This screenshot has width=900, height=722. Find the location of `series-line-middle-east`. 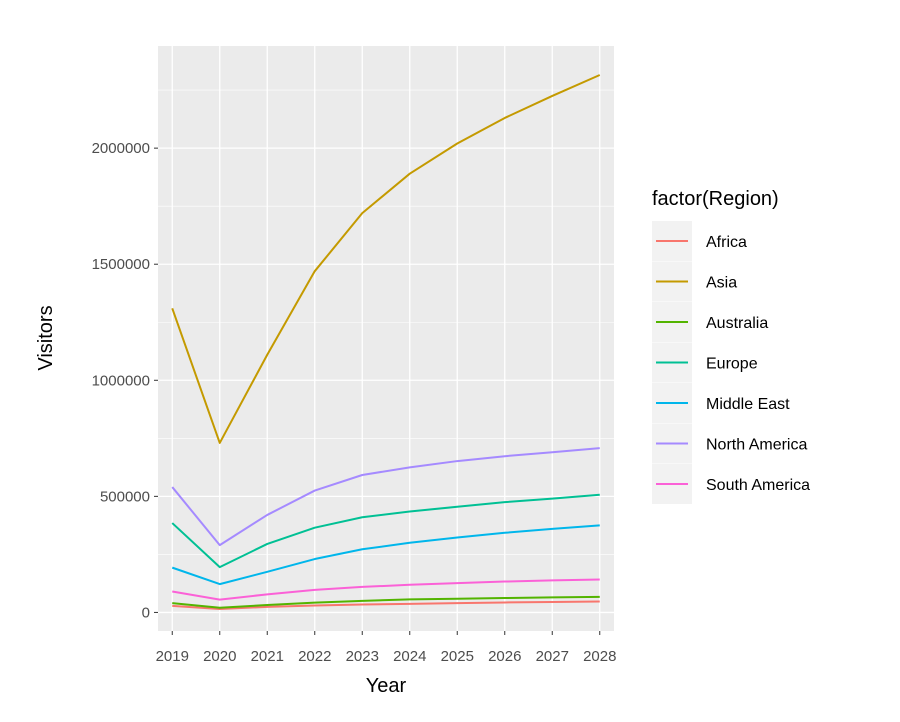

series-line-middle-east is located at coordinates (385, 555).